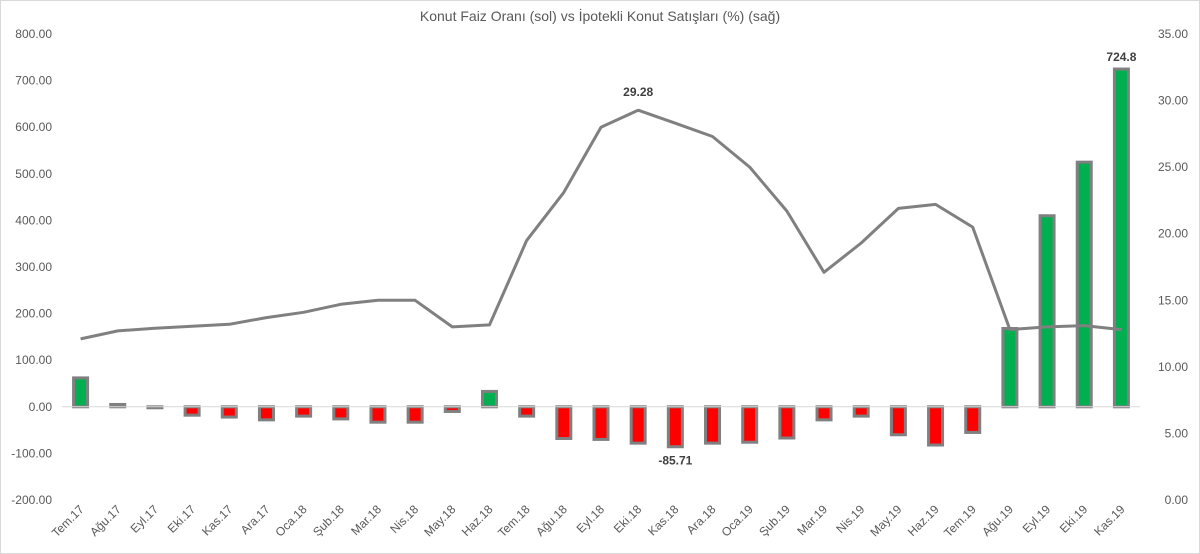 This screenshot has width=1200, height=554. What do you see at coordinates (737, 520) in the screenshot?
I see `x-tick-label: Oca.19` at bounding box center [737, 520].